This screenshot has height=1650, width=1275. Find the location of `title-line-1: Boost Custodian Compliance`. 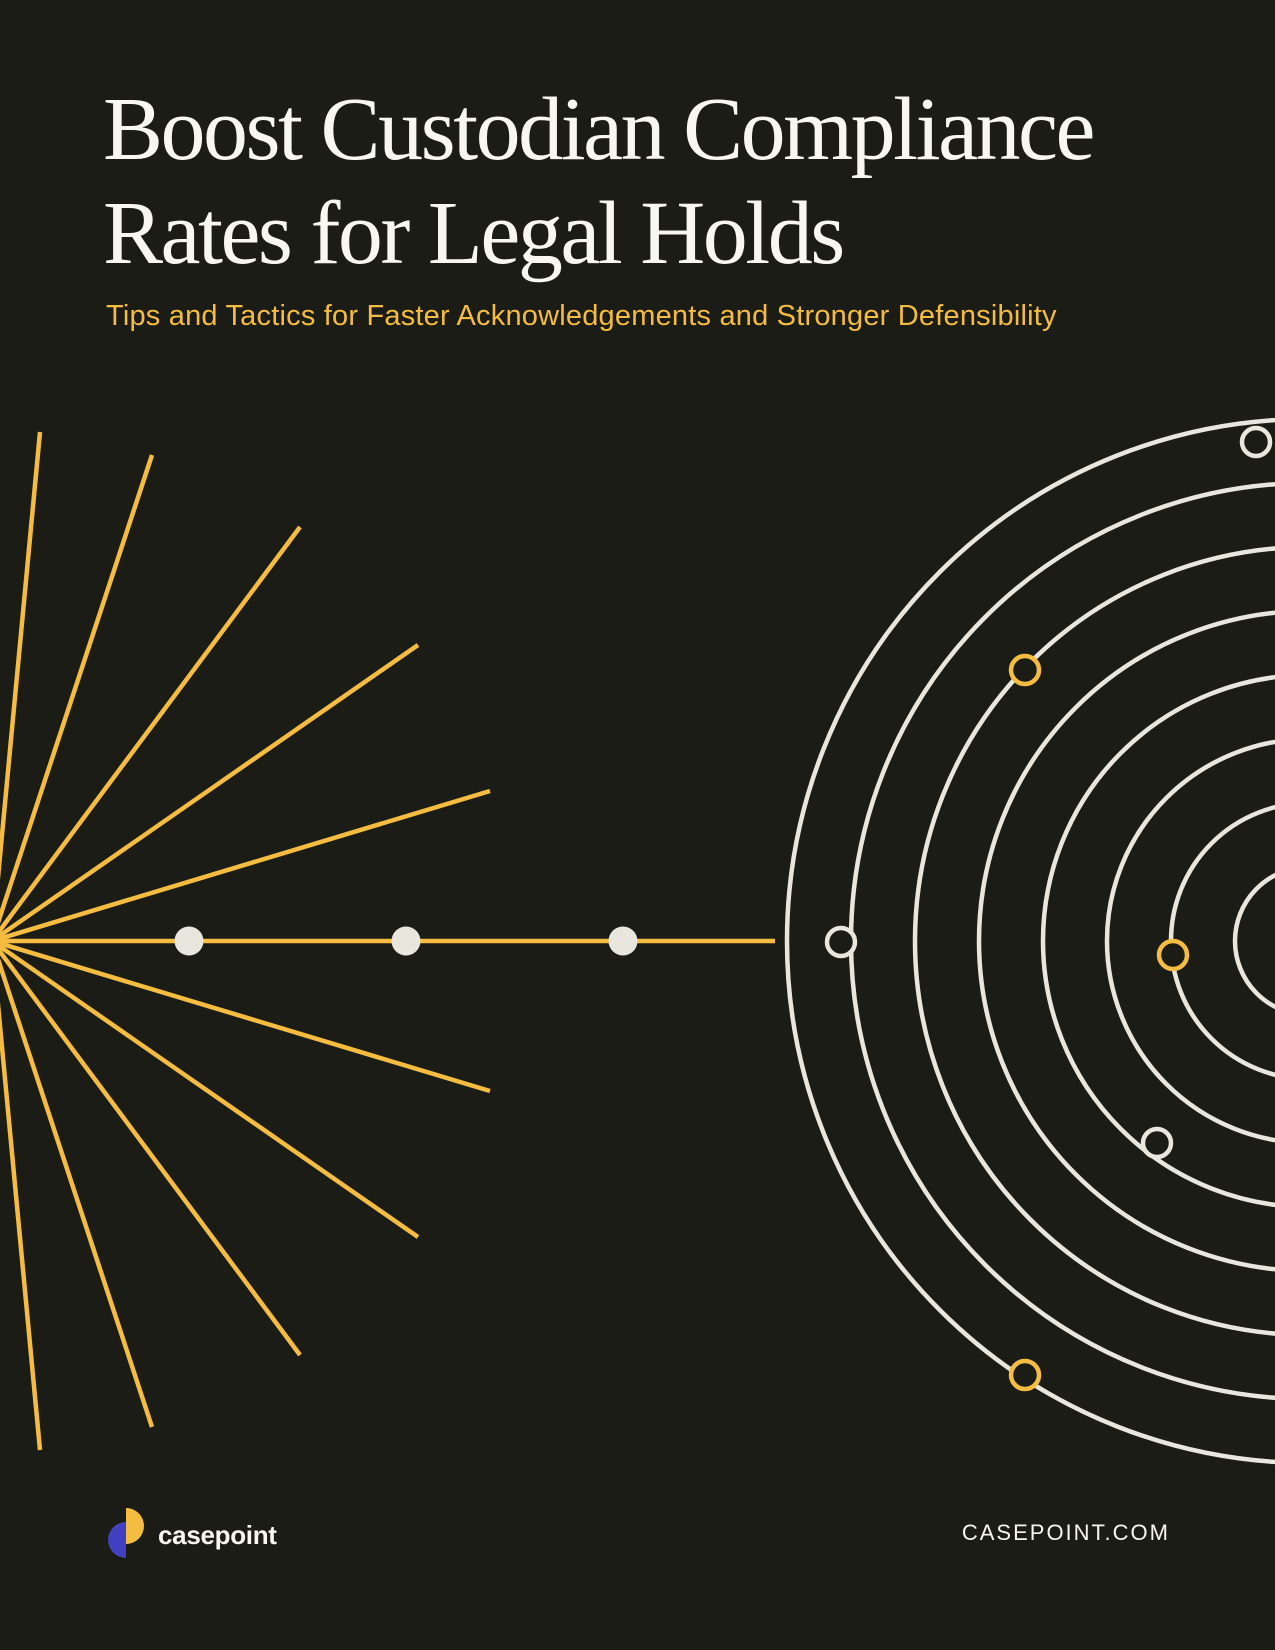

title-line-1: Boost Custodian Compliance is located at coordinates (599, 129).